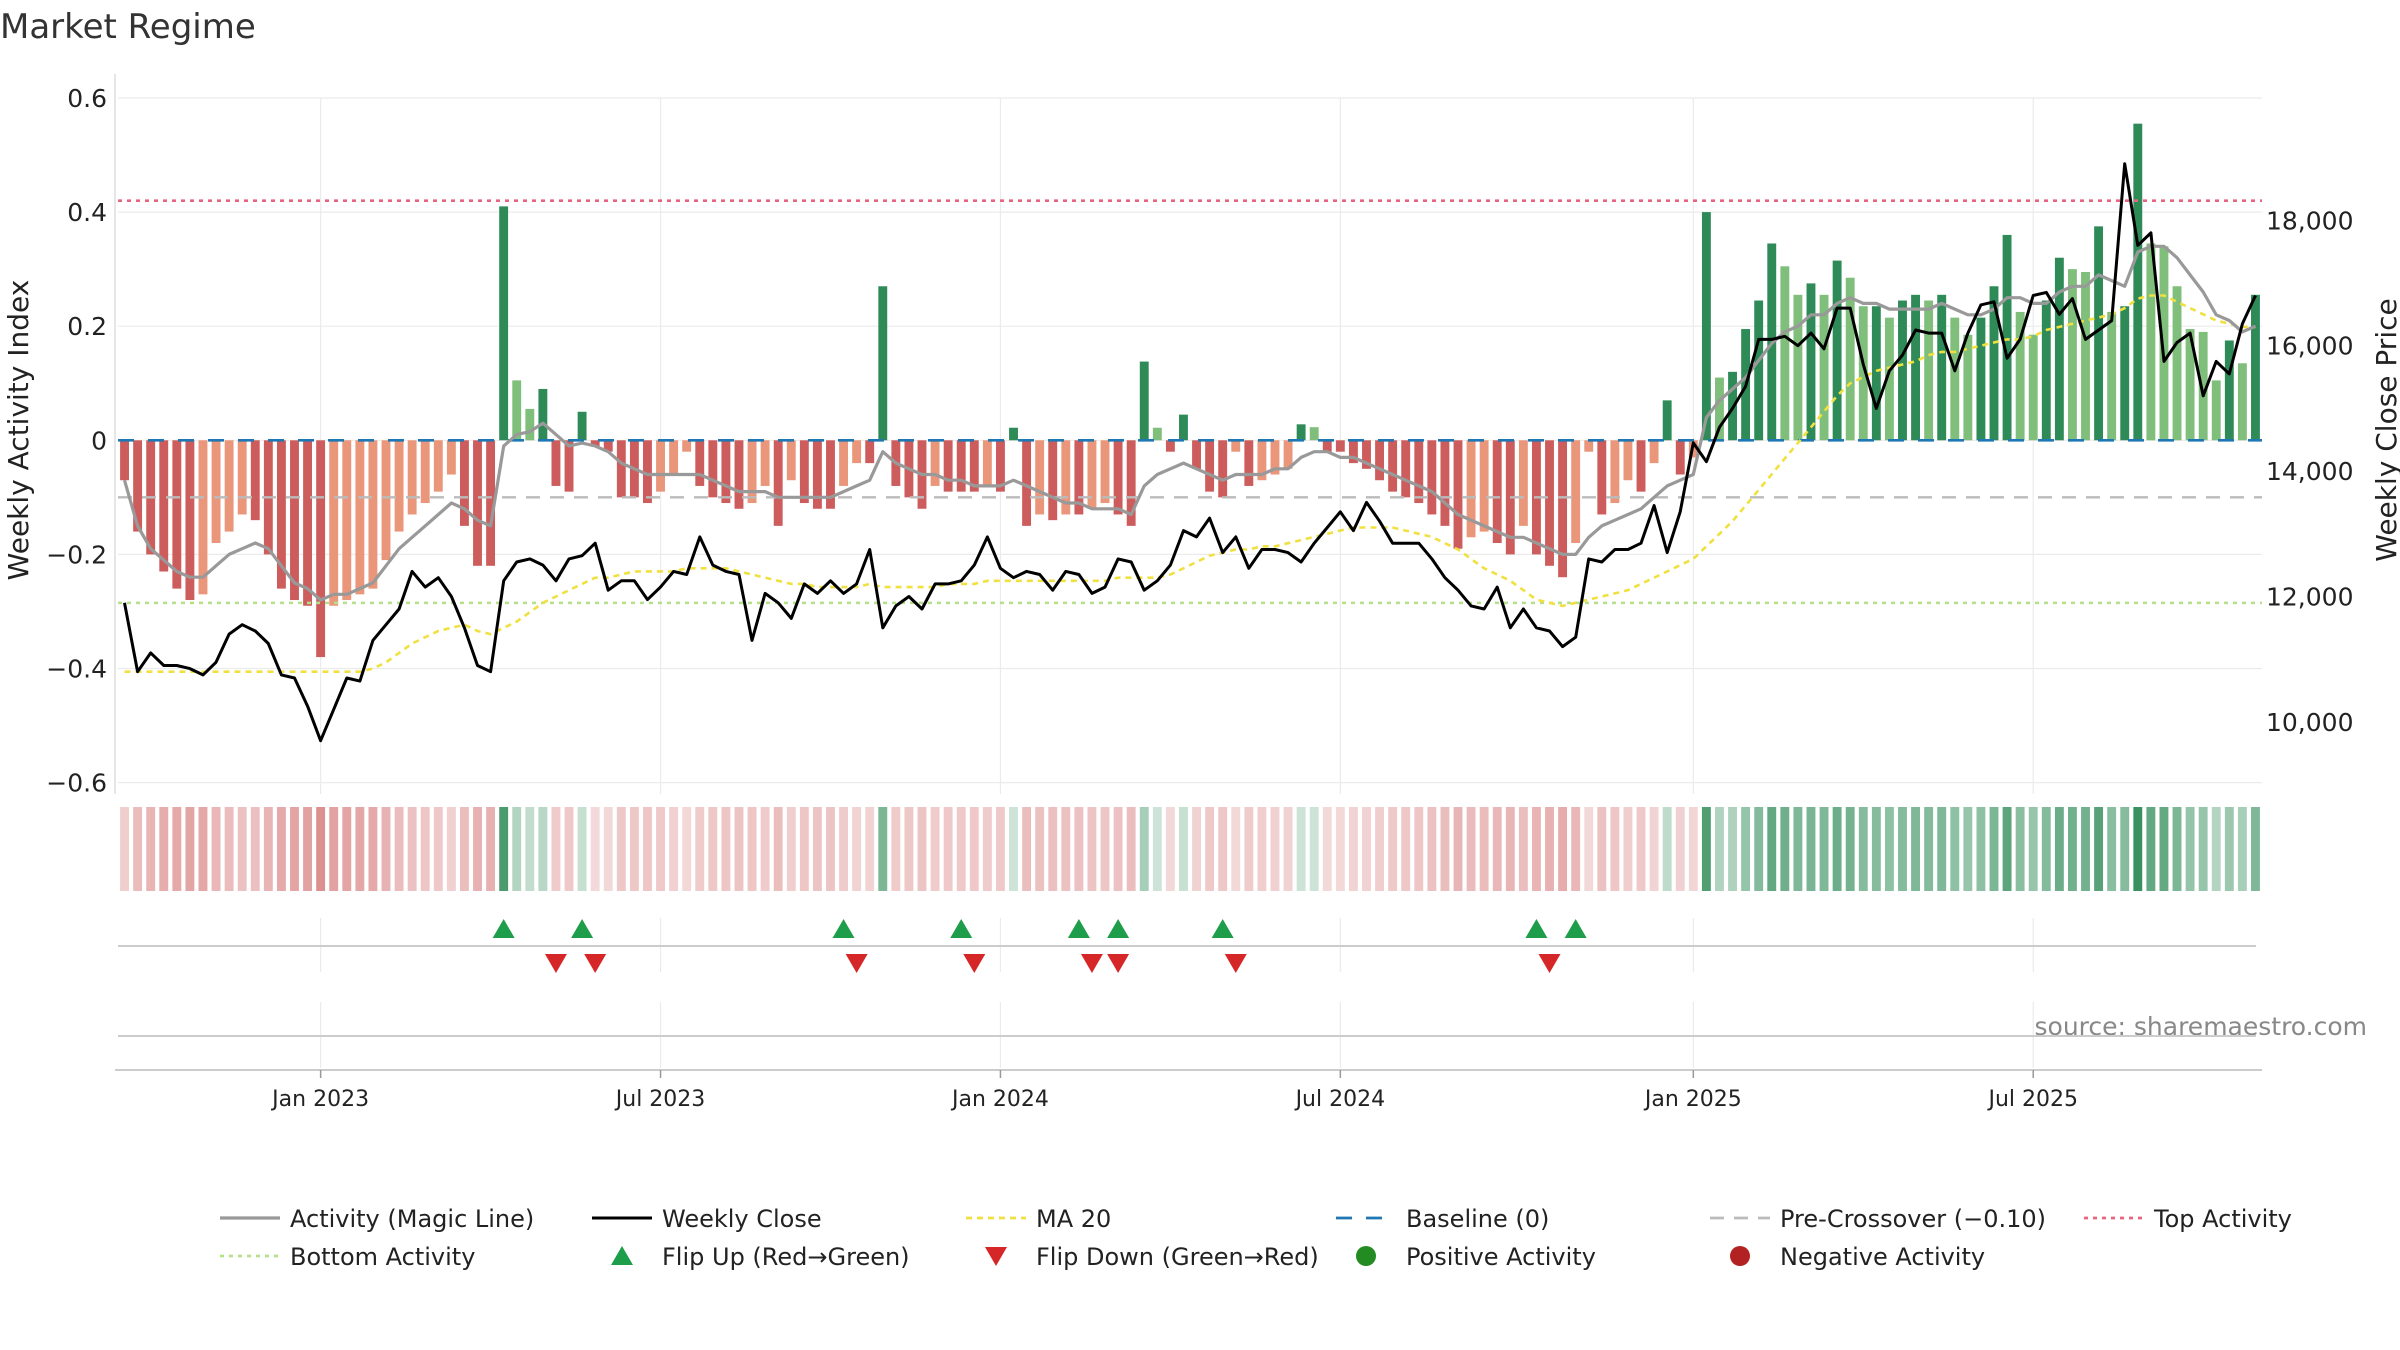 The height and width of the screenshot is (1350, 2400). What do you see at coordinates (87, 326) in the screenshot?
I see `y-left-tick-label: 0.2` at bounding box center [87, 326].